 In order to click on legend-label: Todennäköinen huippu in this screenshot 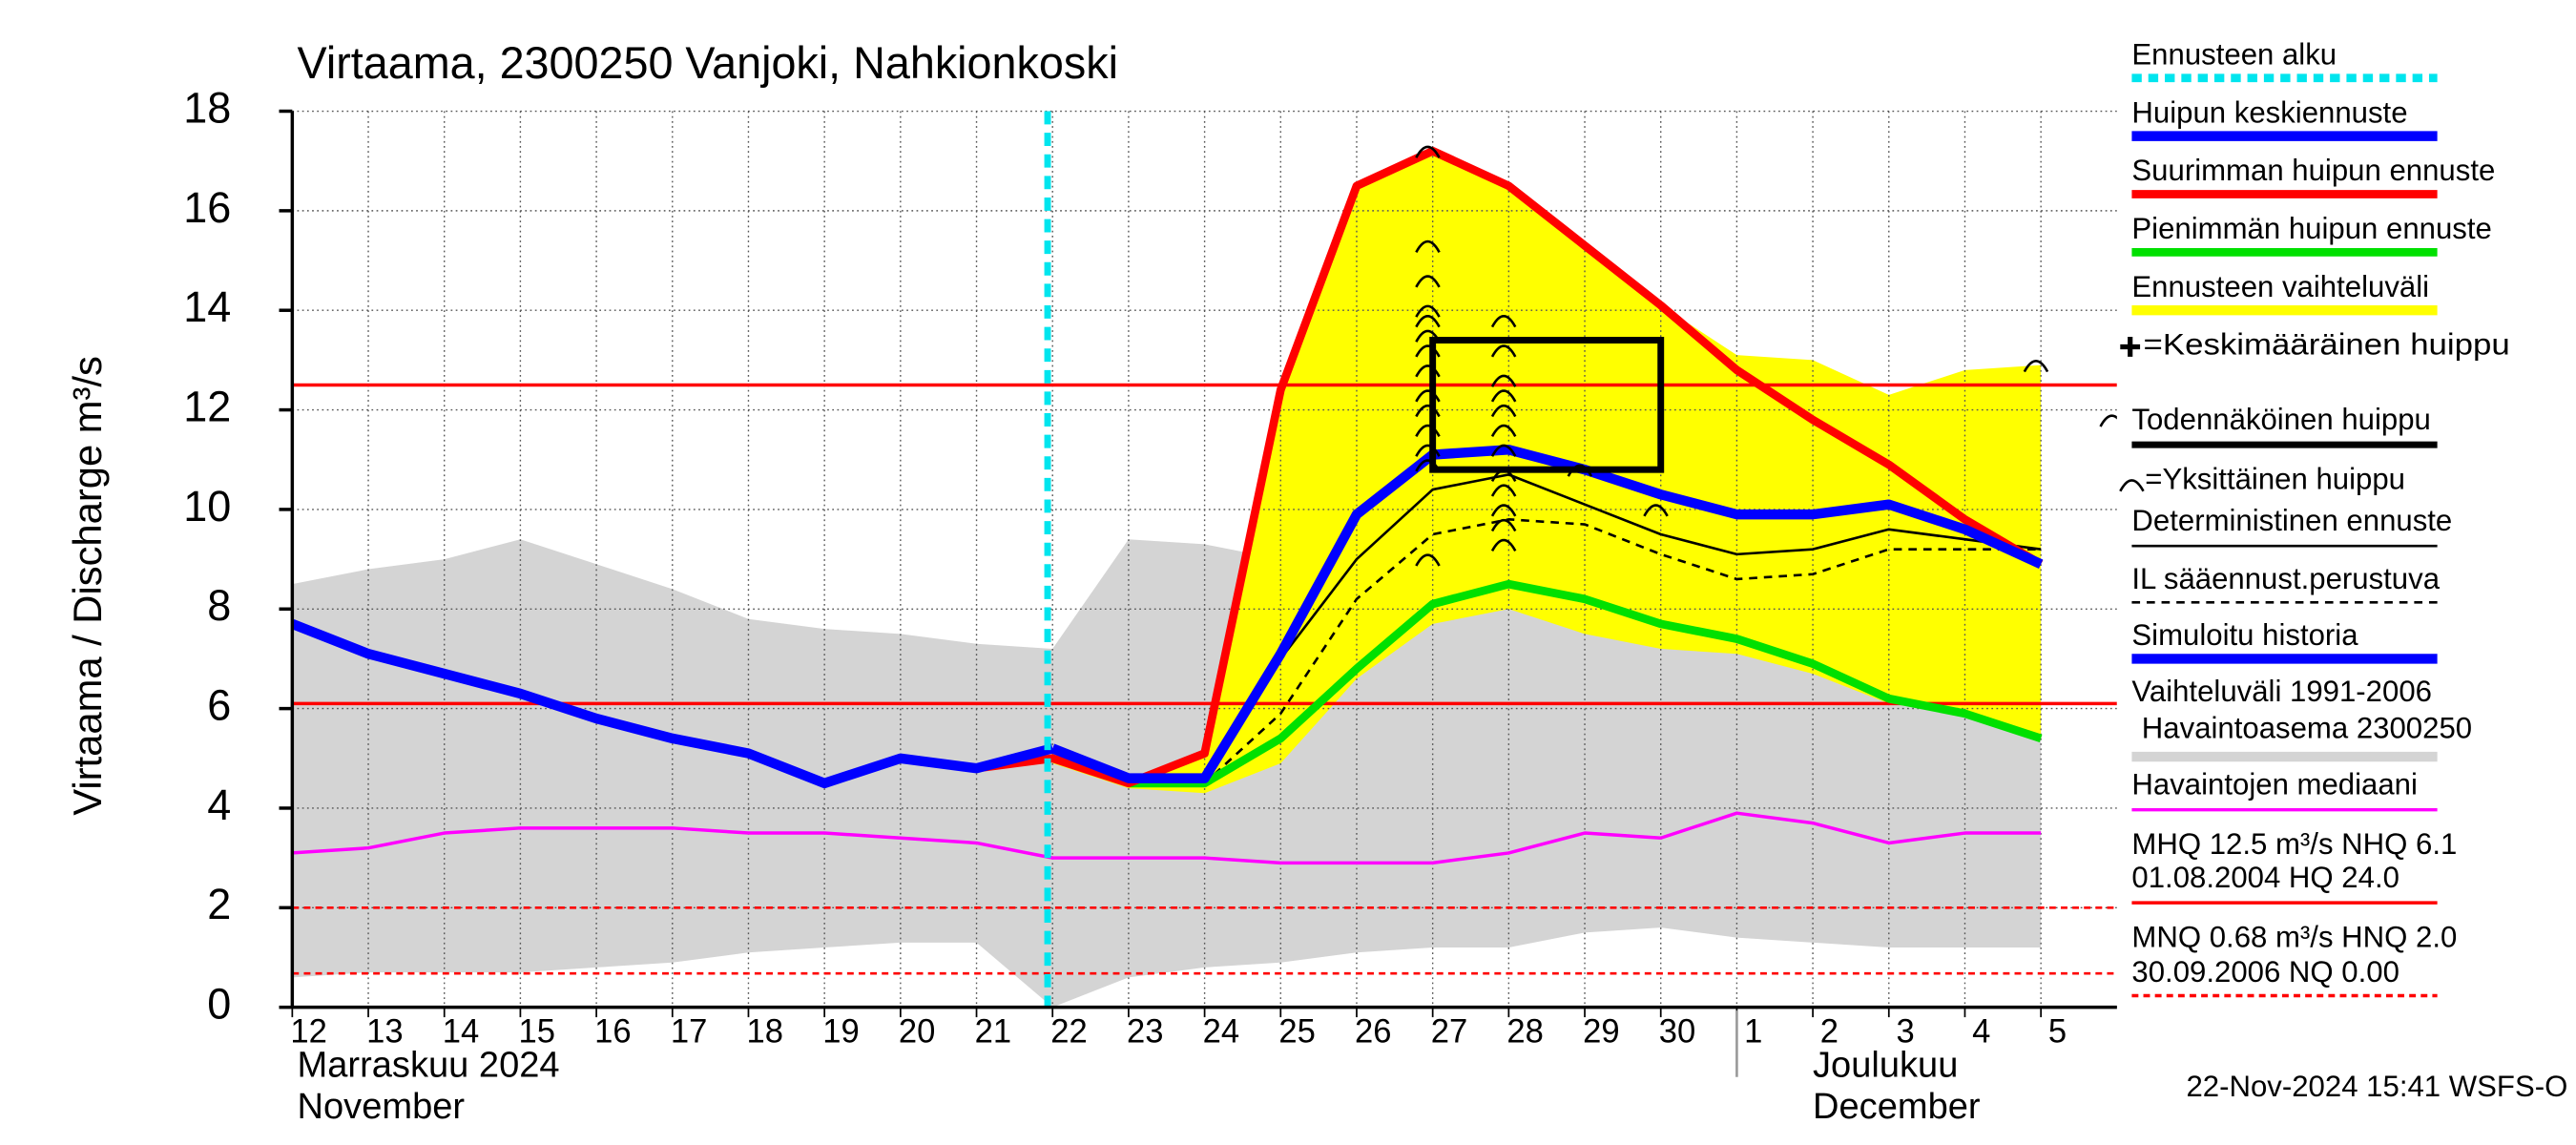, I will do `click(2280, 419)`.